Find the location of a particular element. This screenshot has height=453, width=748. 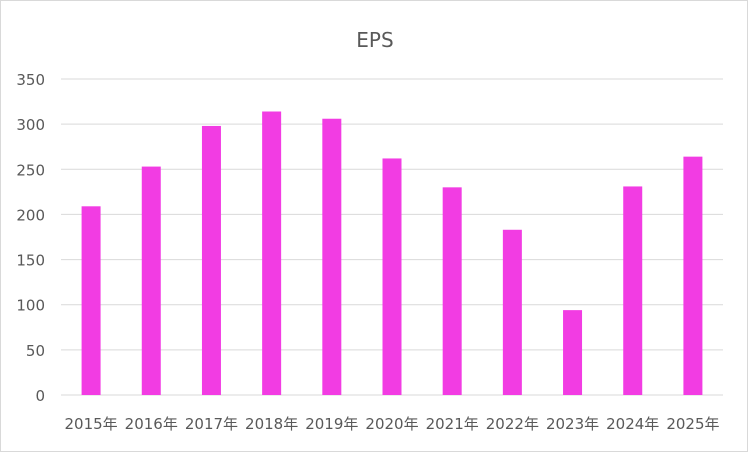

y-tick-label: 0 is located at coordinates (40, 396).